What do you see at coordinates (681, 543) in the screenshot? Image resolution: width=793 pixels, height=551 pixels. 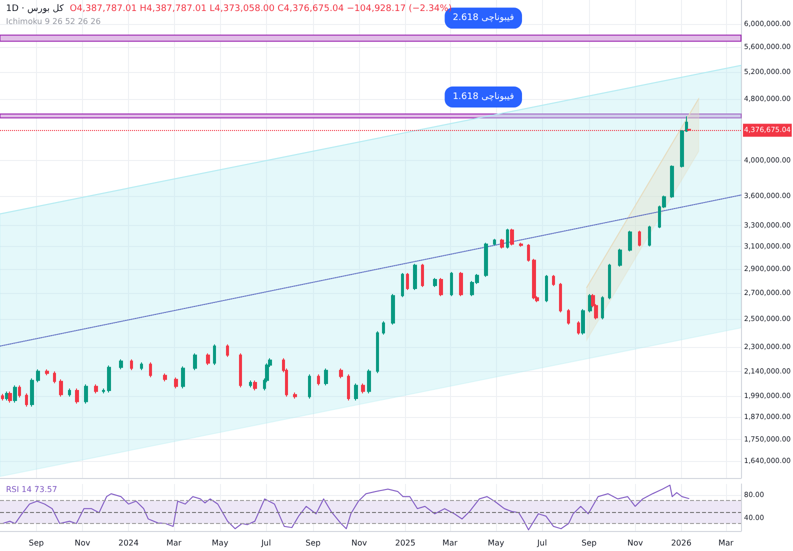 I see `x-tick-label: 2026` at bounding box center [681, 543].